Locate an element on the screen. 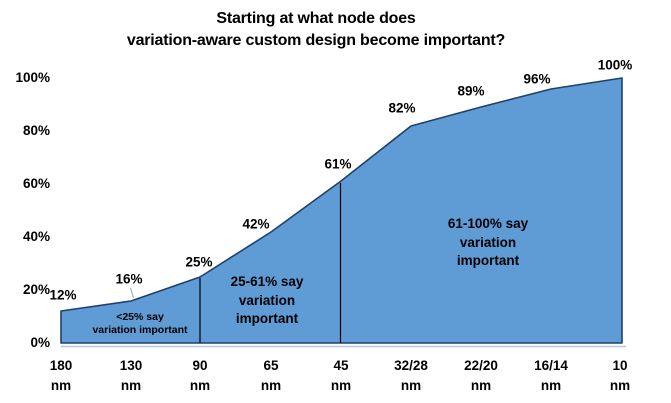  annotation-line: 61-100% say is located at coordinates (488, 223).